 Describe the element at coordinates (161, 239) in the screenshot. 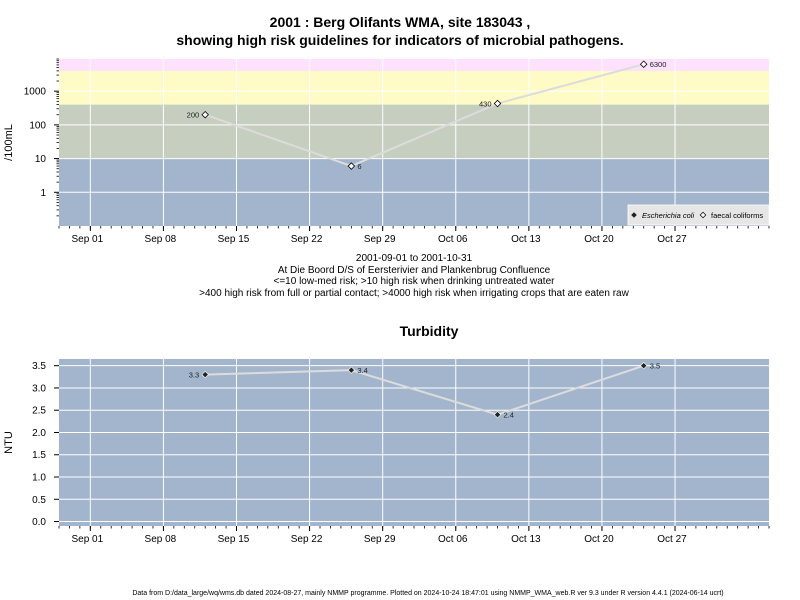

I see `panel1-x-tick-label: Sep 08` at that location.